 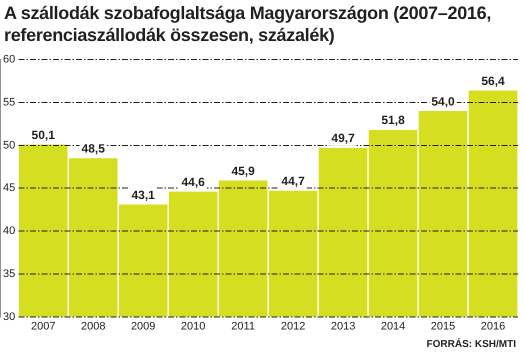 What do you see at coordinates (393, 120) in the screenshot?
I see `data-label: 51,8` at bounding box center [393, 120].